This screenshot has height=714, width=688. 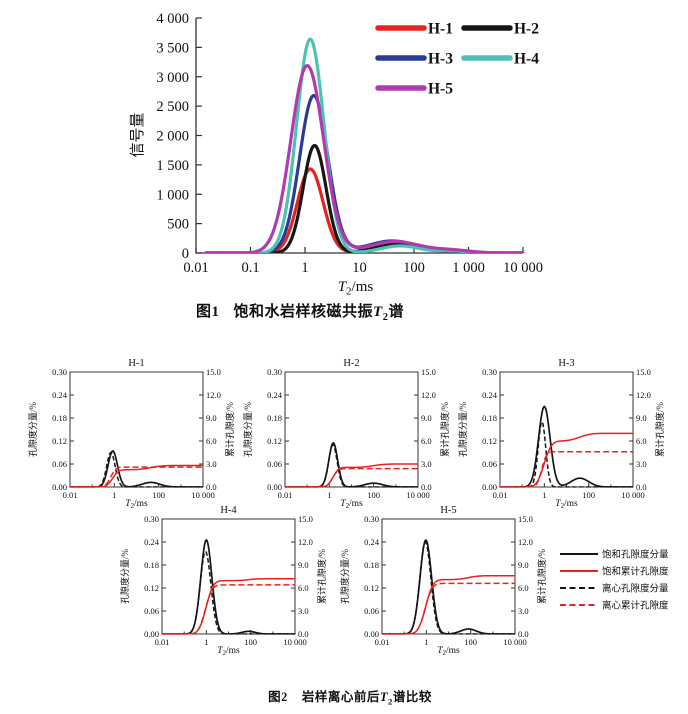 I want to click on figure2-caption-t2-sub: 2, so click(x=390, y=701).